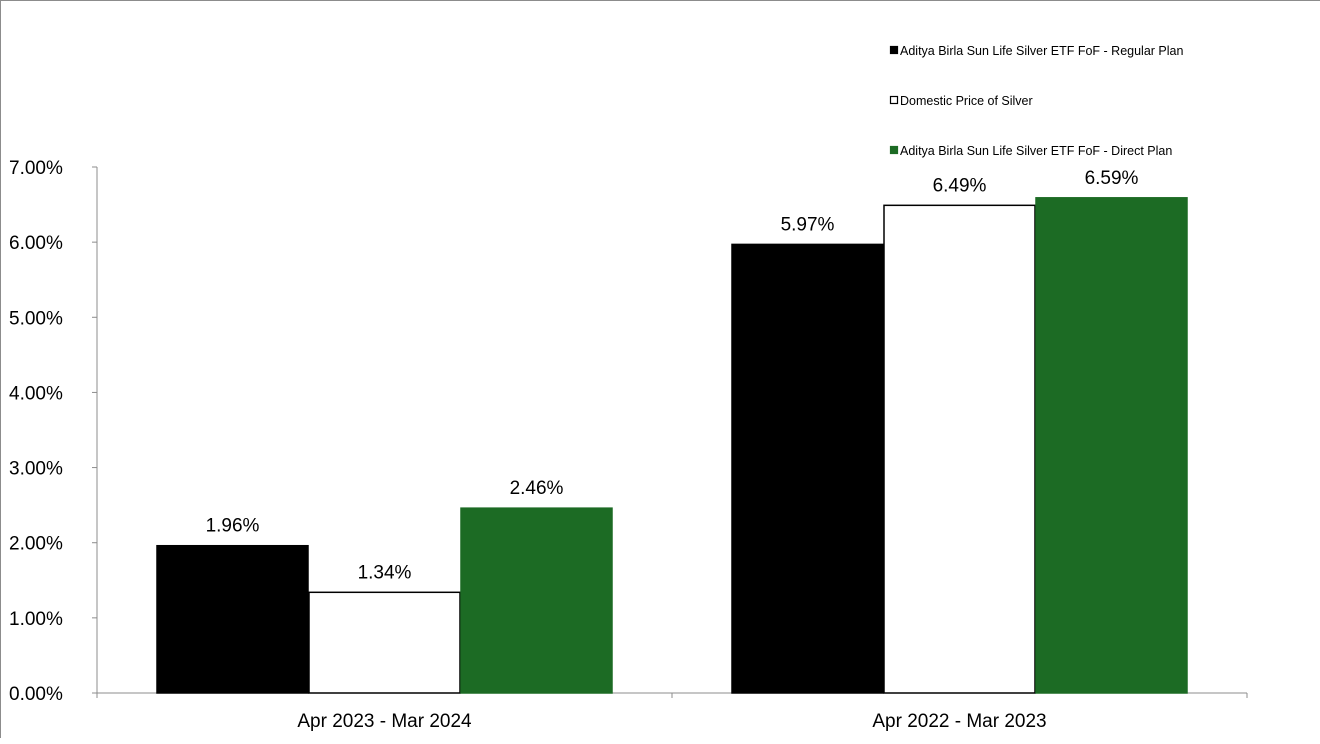  Describe the element at coordinates (36, 619) in the screenshot. I see `y-tick-label: 1.00%` at that location.